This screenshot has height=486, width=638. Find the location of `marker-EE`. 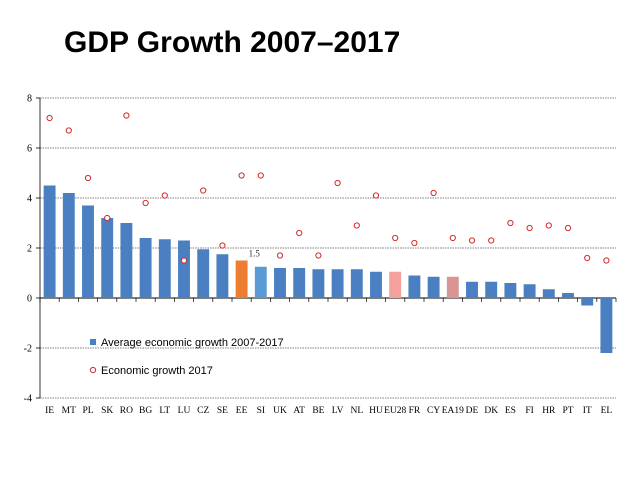

marker-EE is located at coordinates (241, 175).